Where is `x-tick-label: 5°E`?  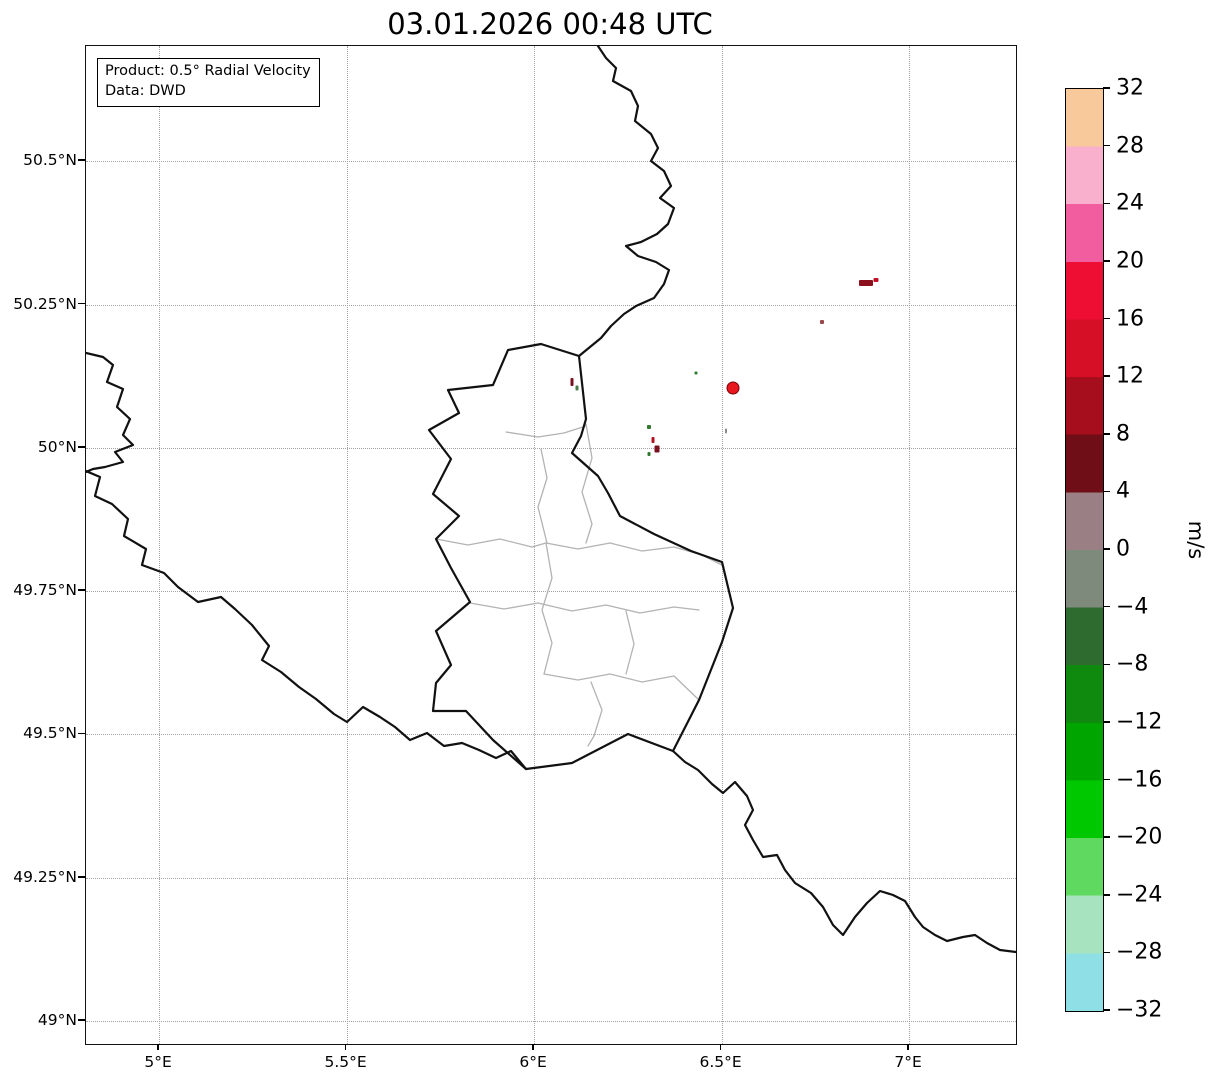 x-tick-label: 5°E is located at coordinates (158, 1062).